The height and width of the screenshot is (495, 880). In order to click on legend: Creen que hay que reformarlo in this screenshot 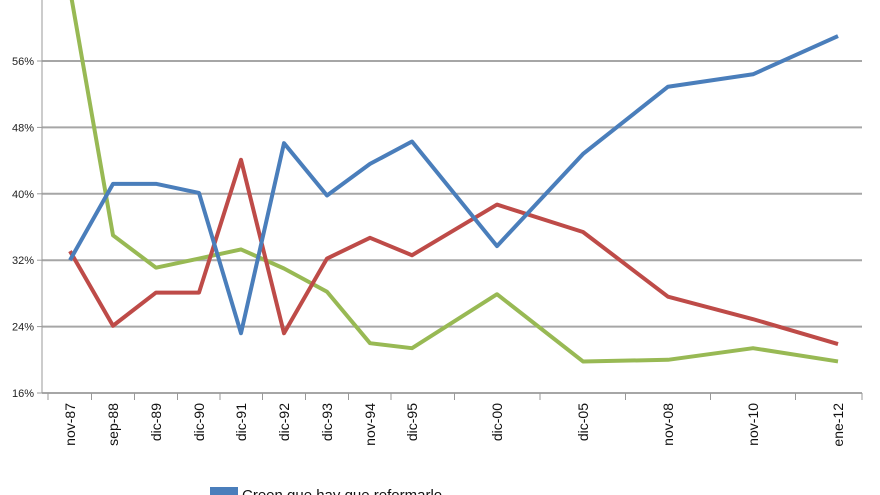, I will do `click(326, 491)`.